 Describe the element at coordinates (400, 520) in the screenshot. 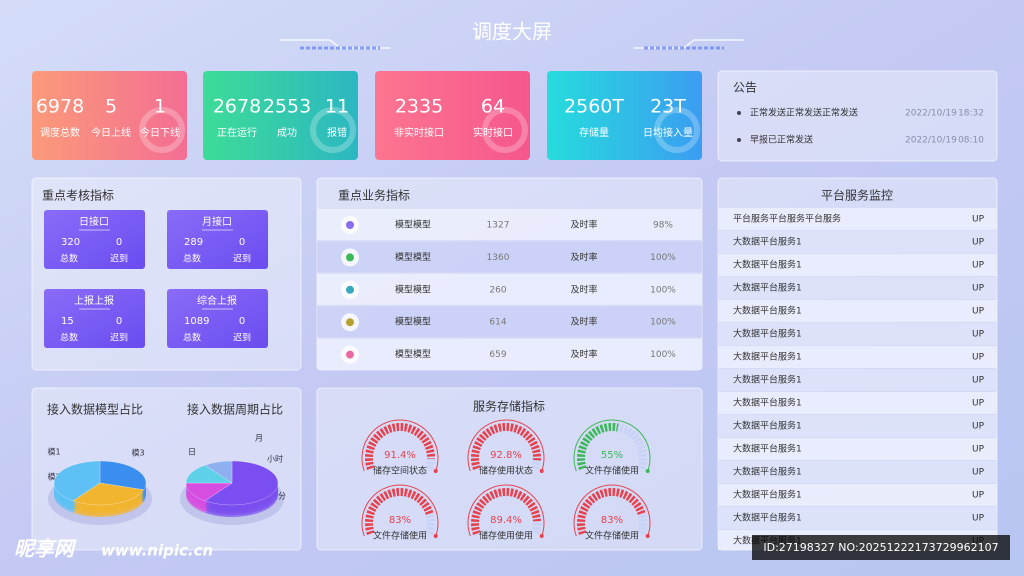

I see `gauge-value-label: 83%` at that location.